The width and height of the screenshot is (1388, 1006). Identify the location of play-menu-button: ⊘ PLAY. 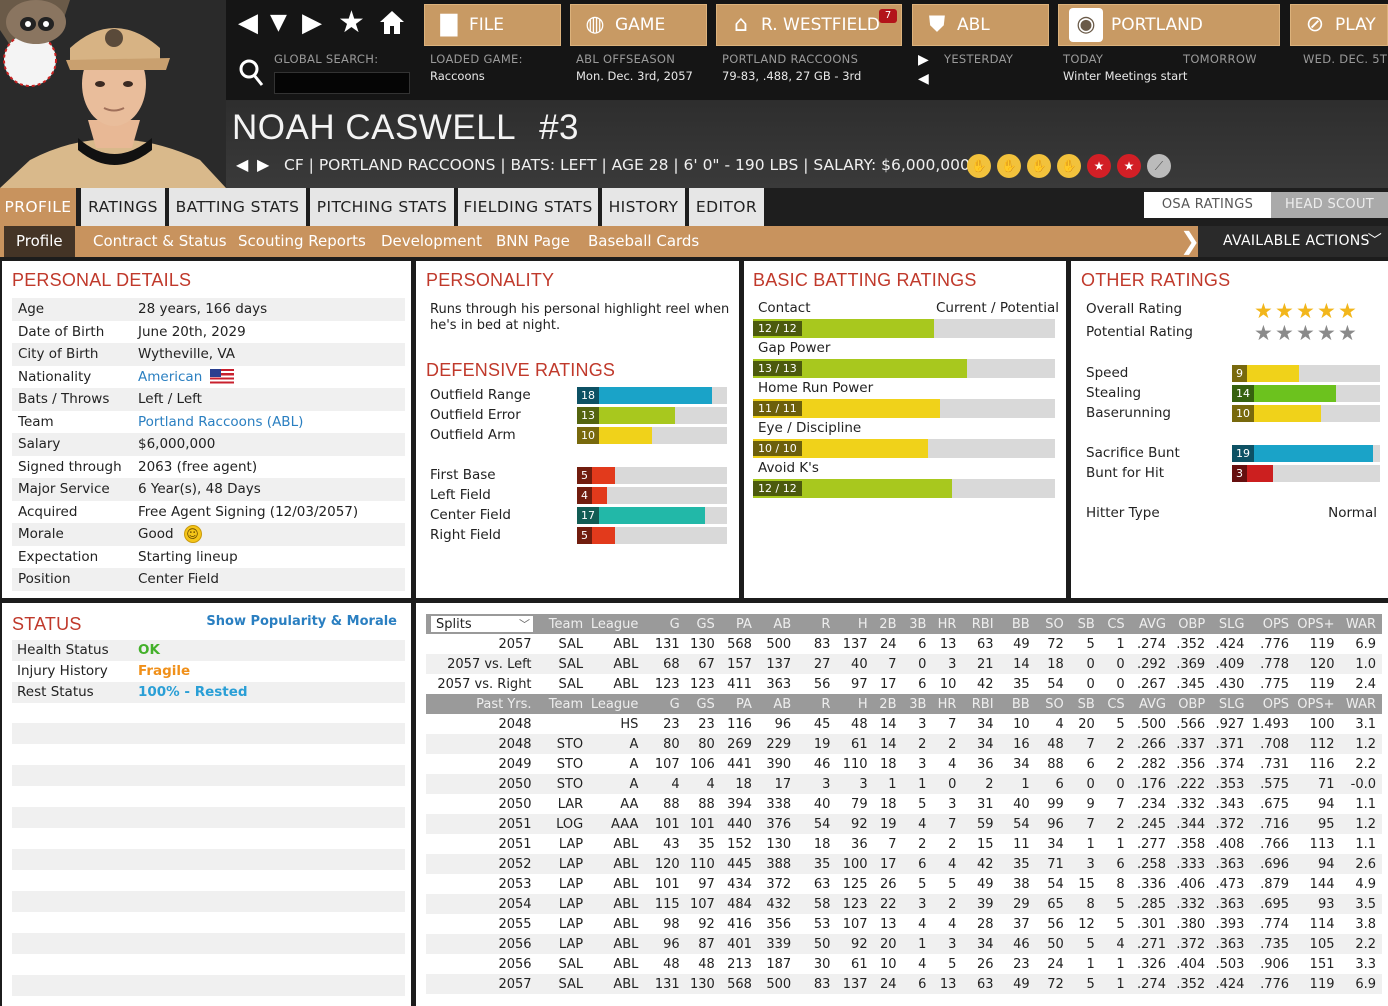
(1339, 25).